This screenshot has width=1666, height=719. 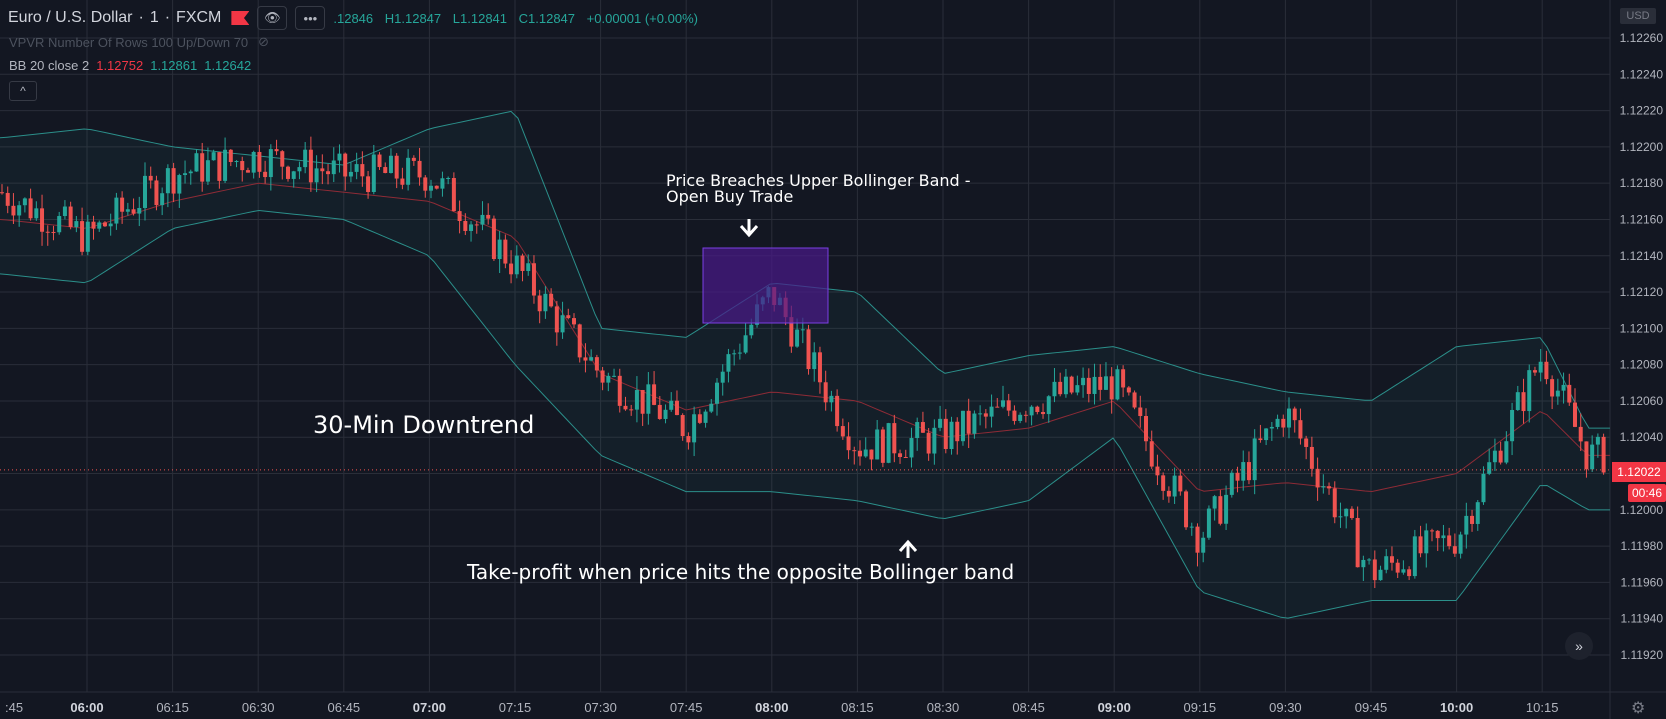 I want to click on bb-label: BB 20 close 2, so click(x=49, y=65).